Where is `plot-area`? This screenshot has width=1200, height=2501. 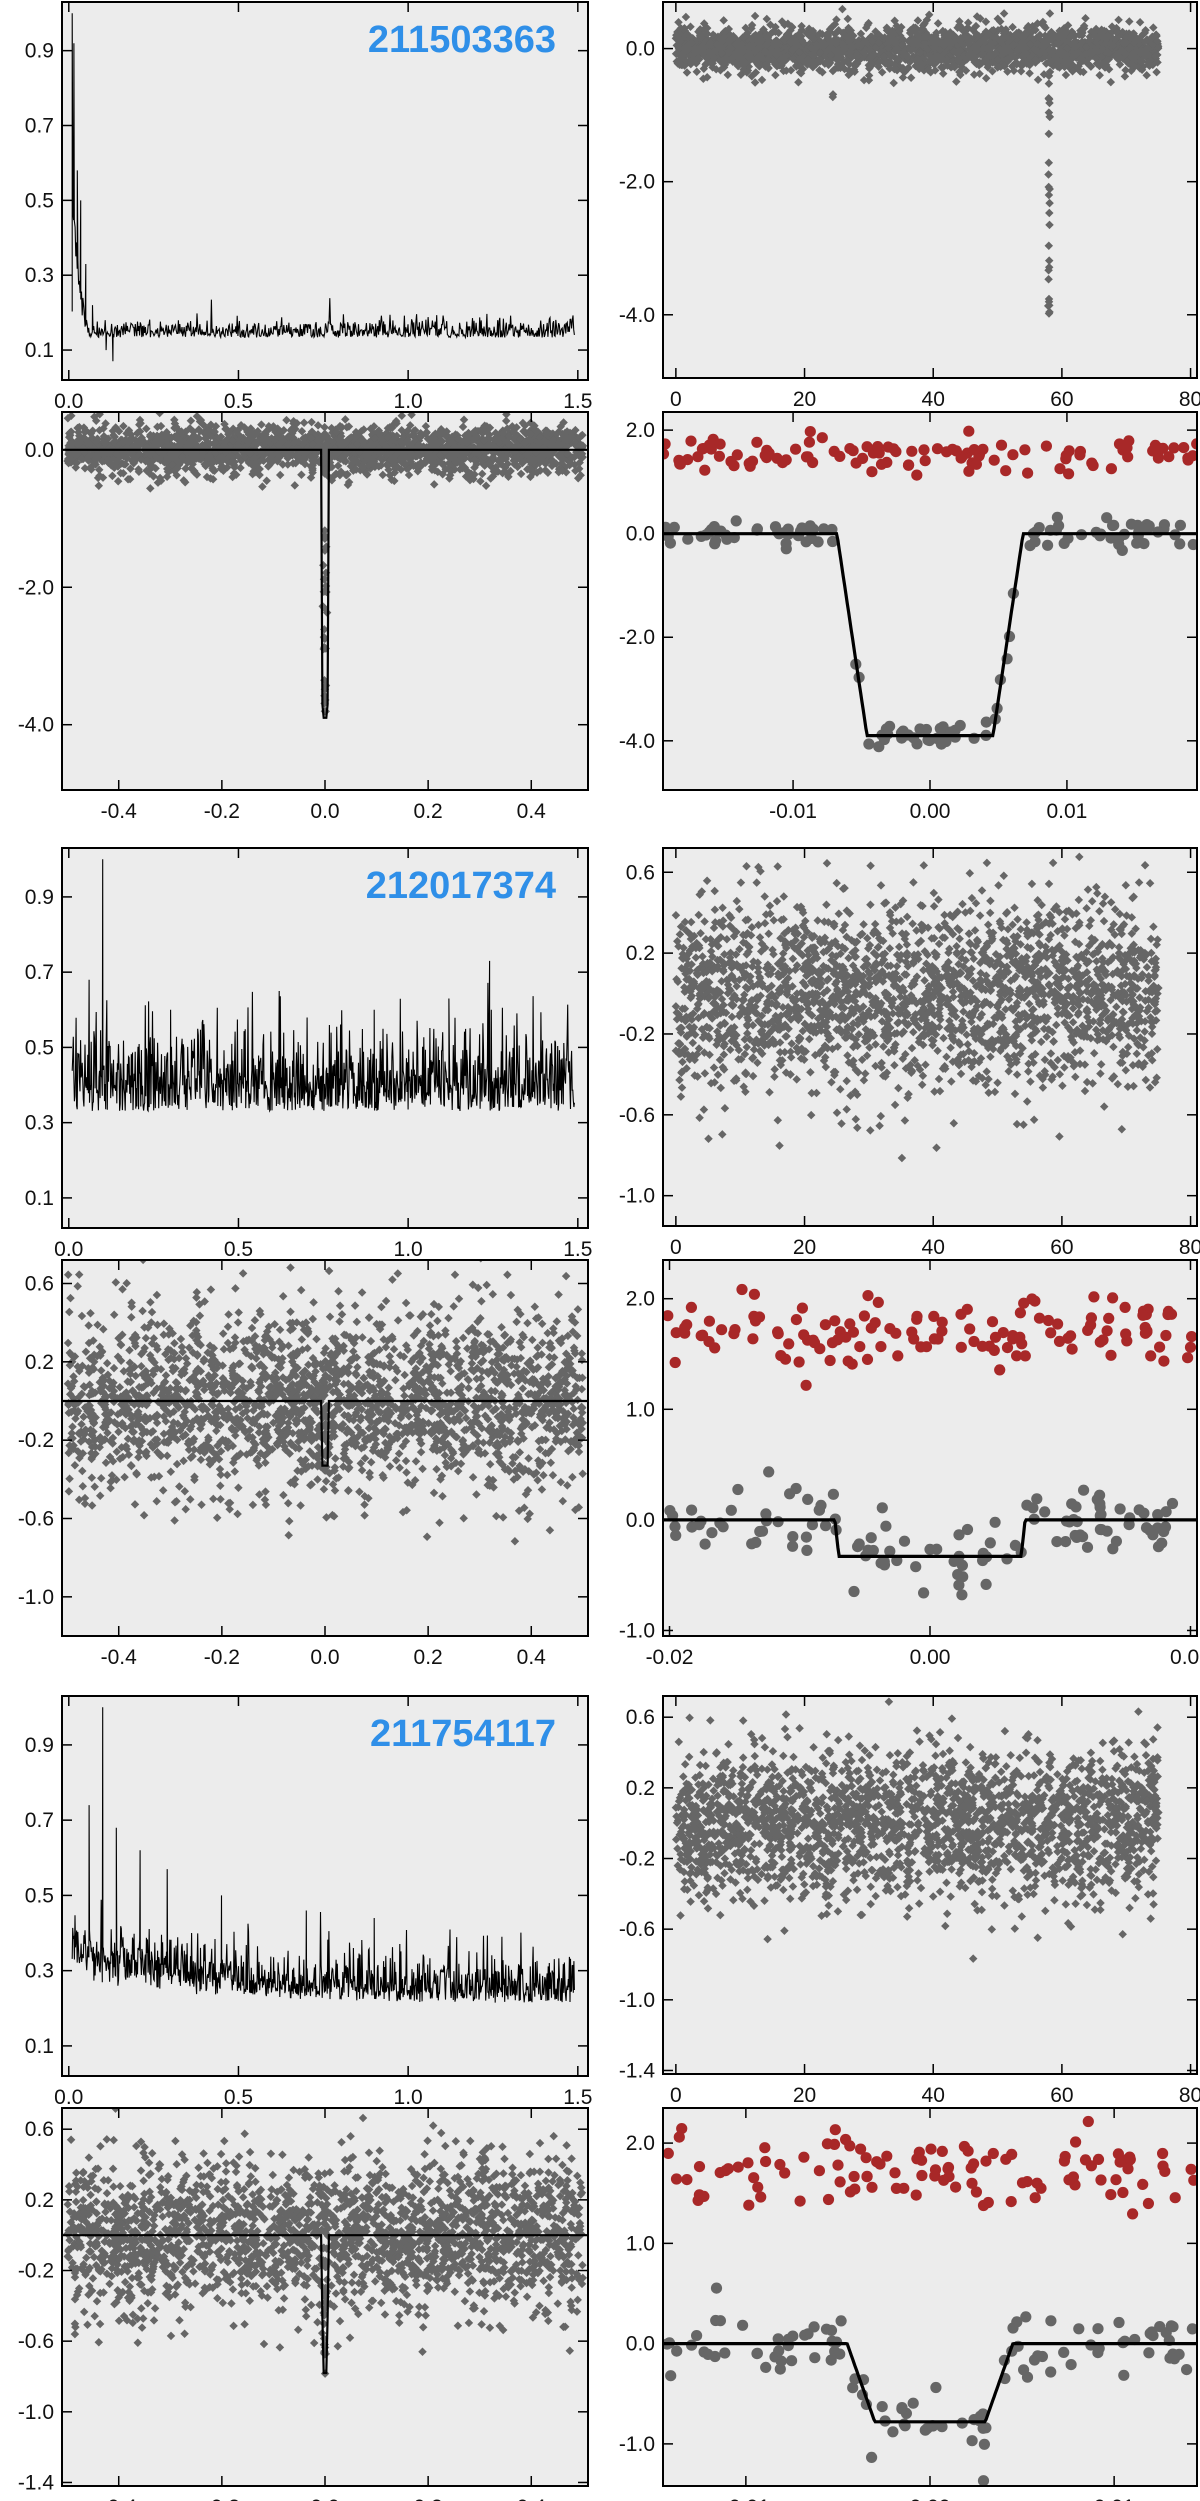 plot-area is located at coordinates (323, 986).